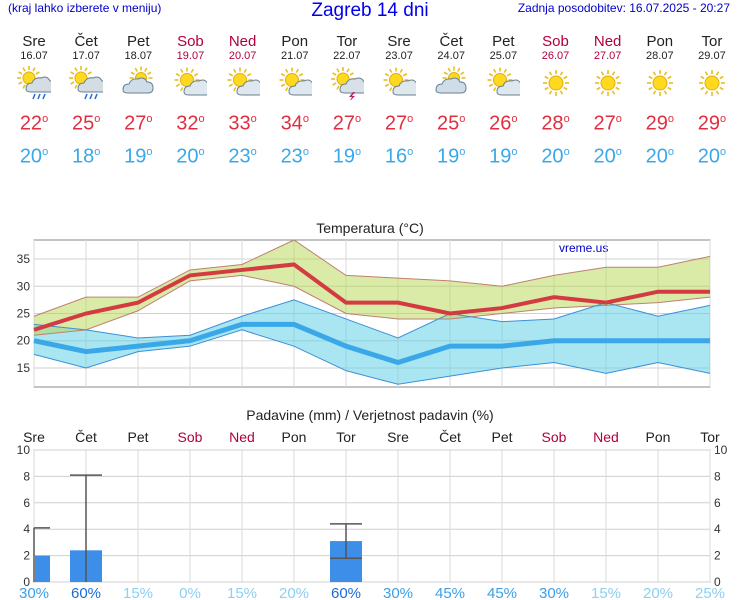  What do you see at coordinates (24, 450) in the screenshot?
I see `y-tick-label-left: 10` at bounding box center [24, 450].